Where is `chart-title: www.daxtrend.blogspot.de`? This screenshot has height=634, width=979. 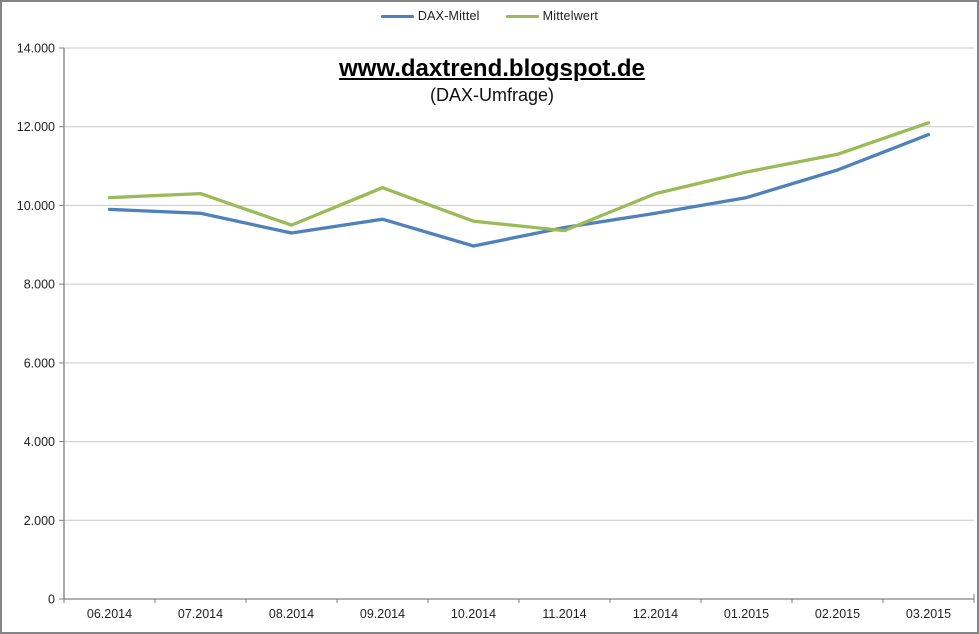 chart-title: www.daxtrend.blogspot.de is located at coordinates (492, 68).